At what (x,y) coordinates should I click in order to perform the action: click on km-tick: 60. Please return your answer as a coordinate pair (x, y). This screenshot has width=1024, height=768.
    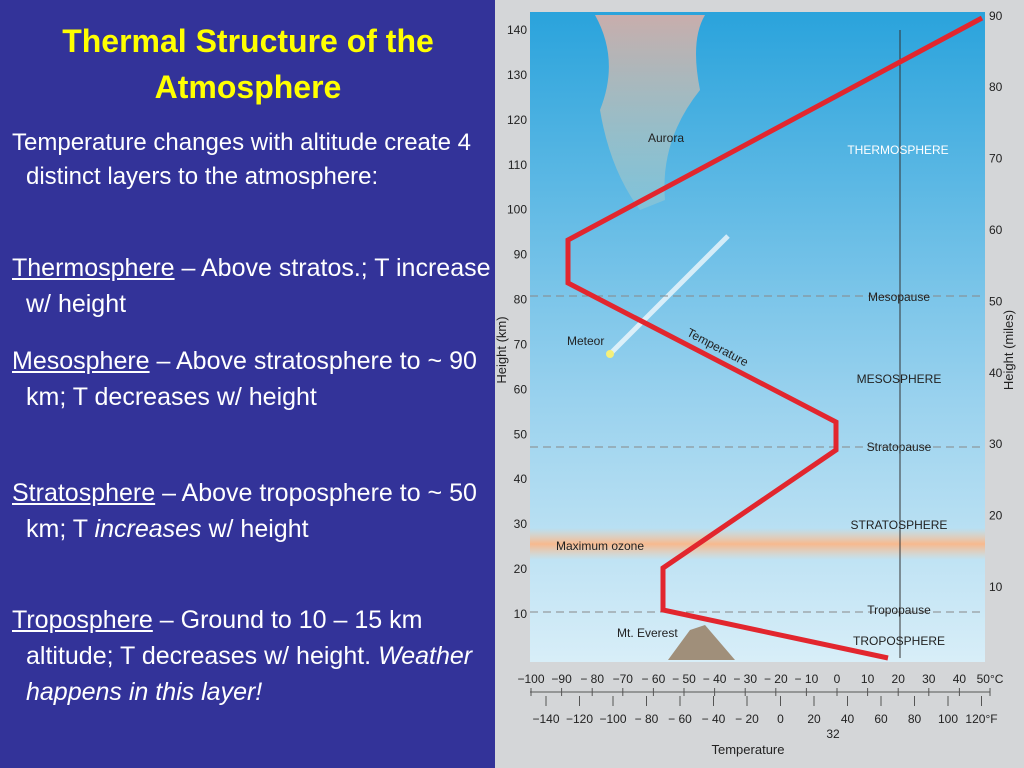
    Looking at the image, I should click on (521, 389).